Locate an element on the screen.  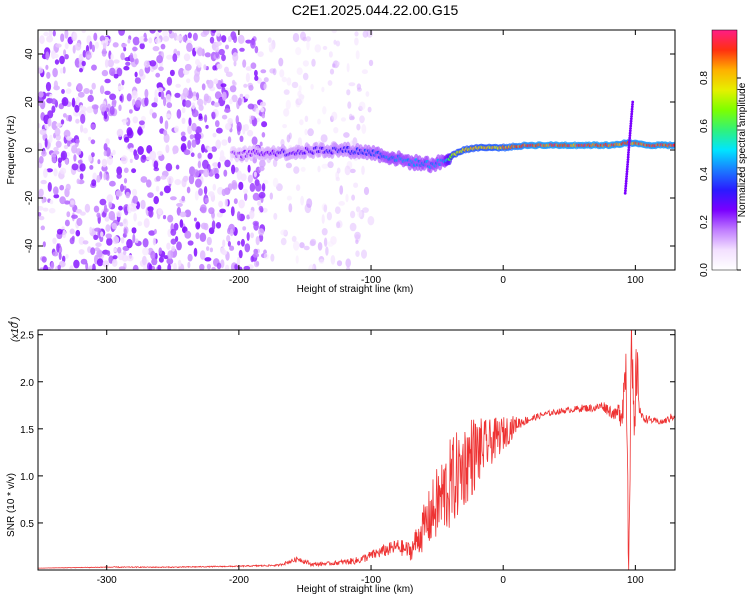
spectrogram-xtick-label: -300 is located at coordinates (107, 280).